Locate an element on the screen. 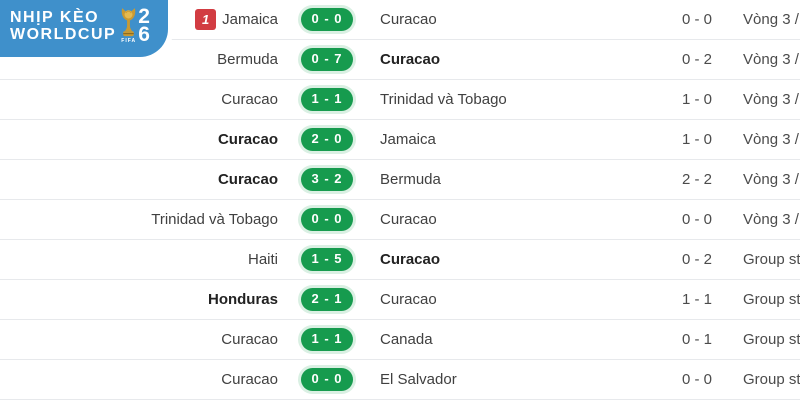 This screenshot has height=400, width=800. rank-badge: 1 is located at coordinates (206, 19).